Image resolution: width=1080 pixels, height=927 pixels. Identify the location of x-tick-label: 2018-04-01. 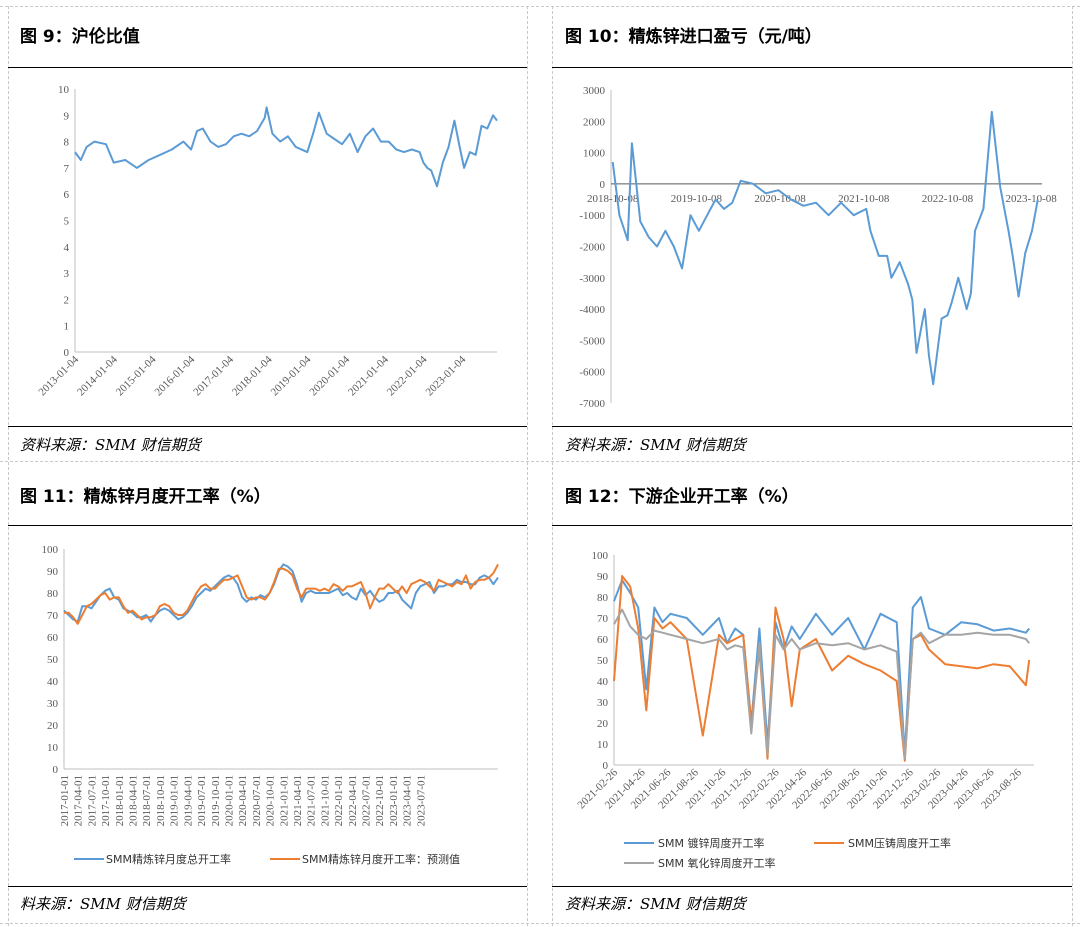
(134, 800).